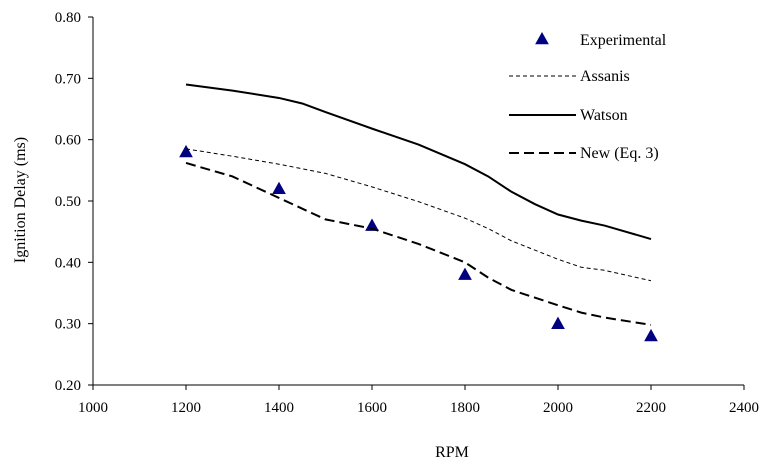  Describe the element at coordinates (418, 400) in the screenshot. I see `x-ticks: 1000 1200 1400 1600 1800 2000 2200 2400` at that location.